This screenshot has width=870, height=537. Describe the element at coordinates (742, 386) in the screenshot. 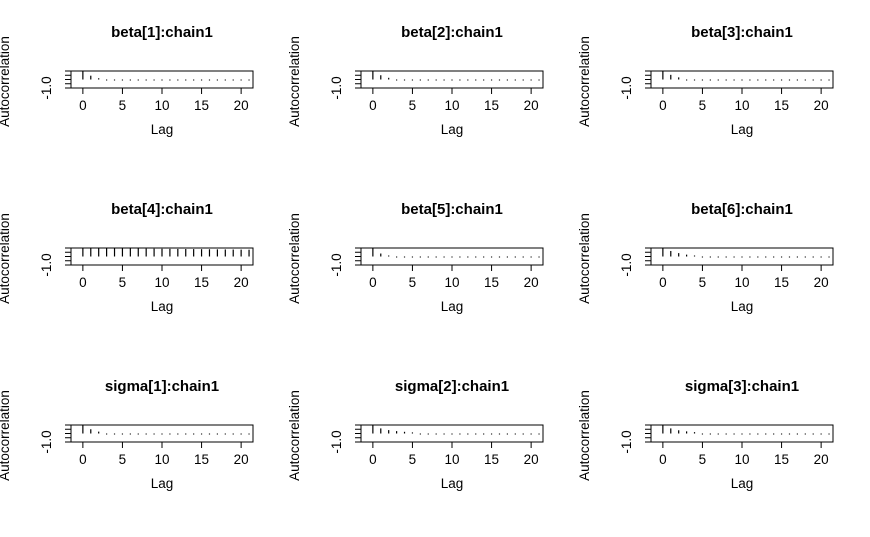

I see `panel-title: sigma[3]:chain1` at that location.